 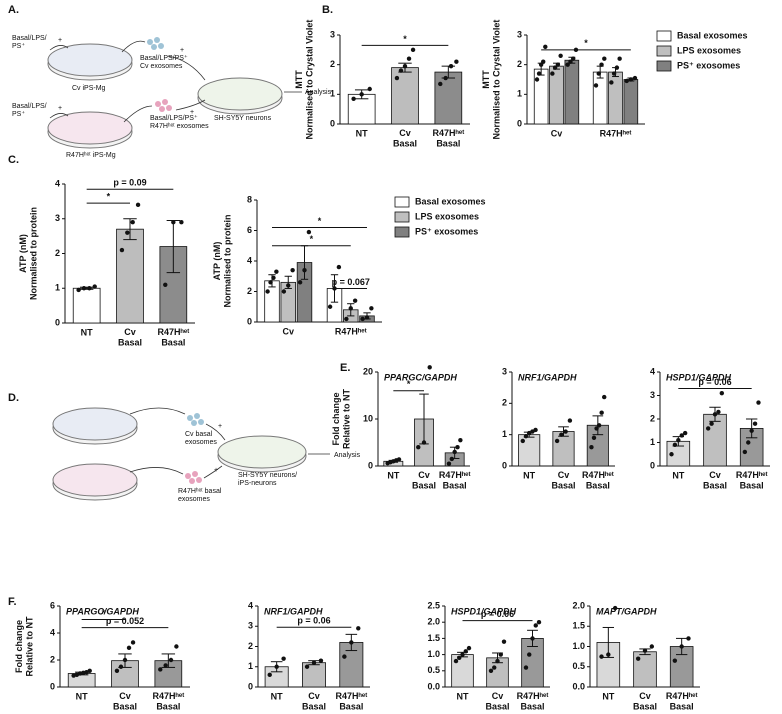 What do you see at coordinates (12, 602) in the screenshot?
I see `panel-label: F.` at bounding box center [12, 602].